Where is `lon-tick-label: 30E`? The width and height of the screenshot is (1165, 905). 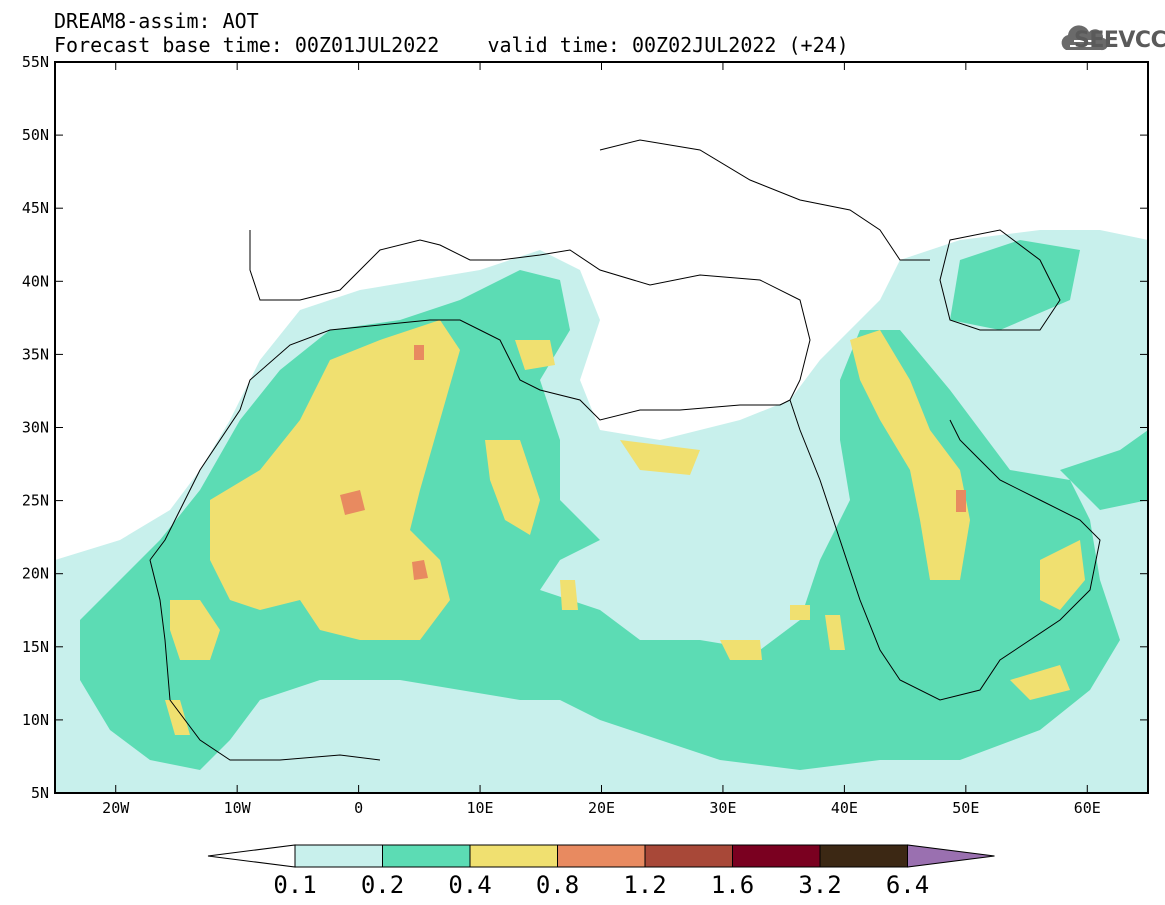 lon-tick-label: 30E is located at coordinates (722, 808).